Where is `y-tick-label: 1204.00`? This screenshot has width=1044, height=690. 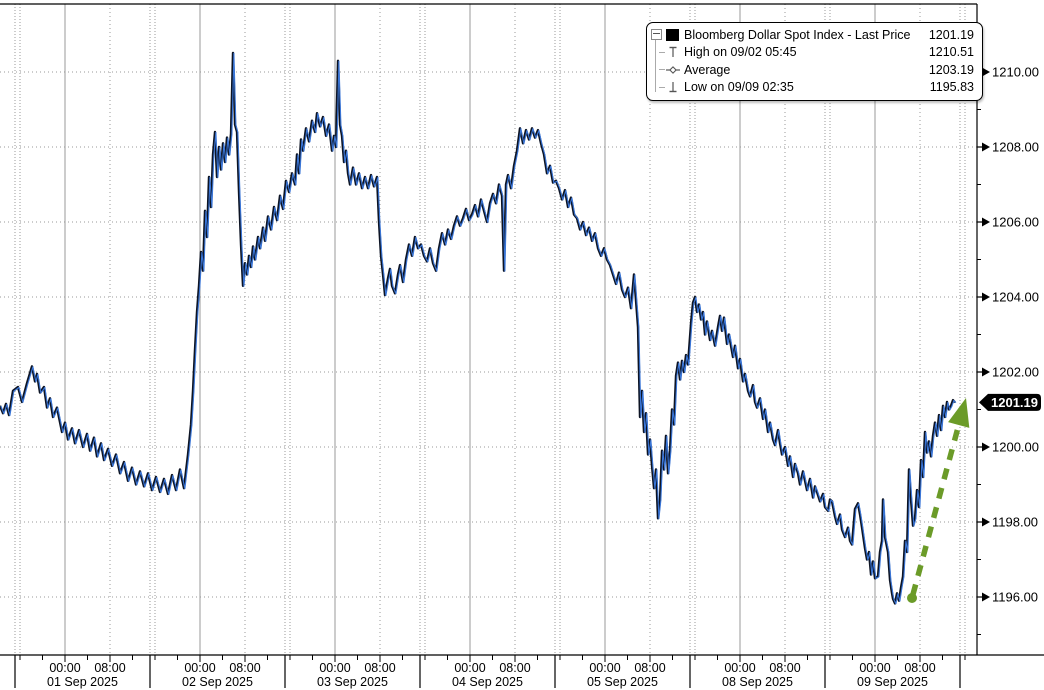 y-tick-label: 1204.00 is located at coordinates (1015, 297).